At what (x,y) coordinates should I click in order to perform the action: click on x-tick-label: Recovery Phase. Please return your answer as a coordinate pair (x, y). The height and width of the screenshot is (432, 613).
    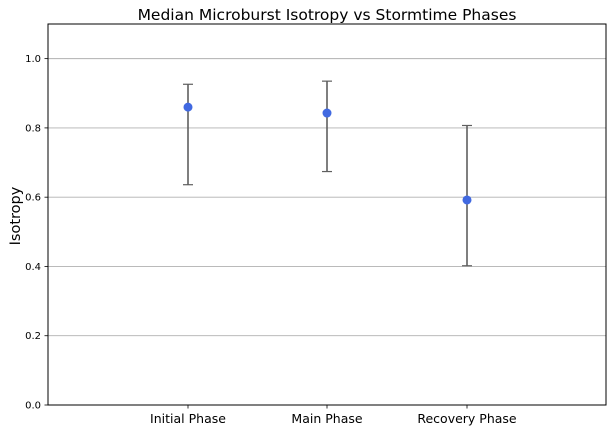
    Looking at the image, I should click on (467, 418).